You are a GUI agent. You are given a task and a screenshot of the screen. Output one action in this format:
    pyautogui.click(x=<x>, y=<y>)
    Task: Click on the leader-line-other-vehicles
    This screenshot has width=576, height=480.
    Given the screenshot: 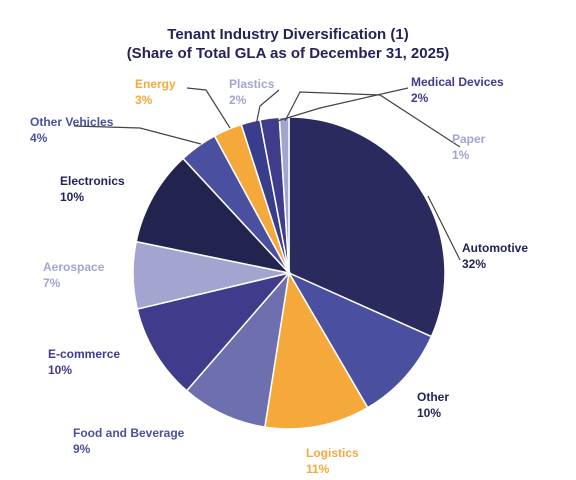 What is the action you would take?
    pyautogui.click(x=137, y=135)
    